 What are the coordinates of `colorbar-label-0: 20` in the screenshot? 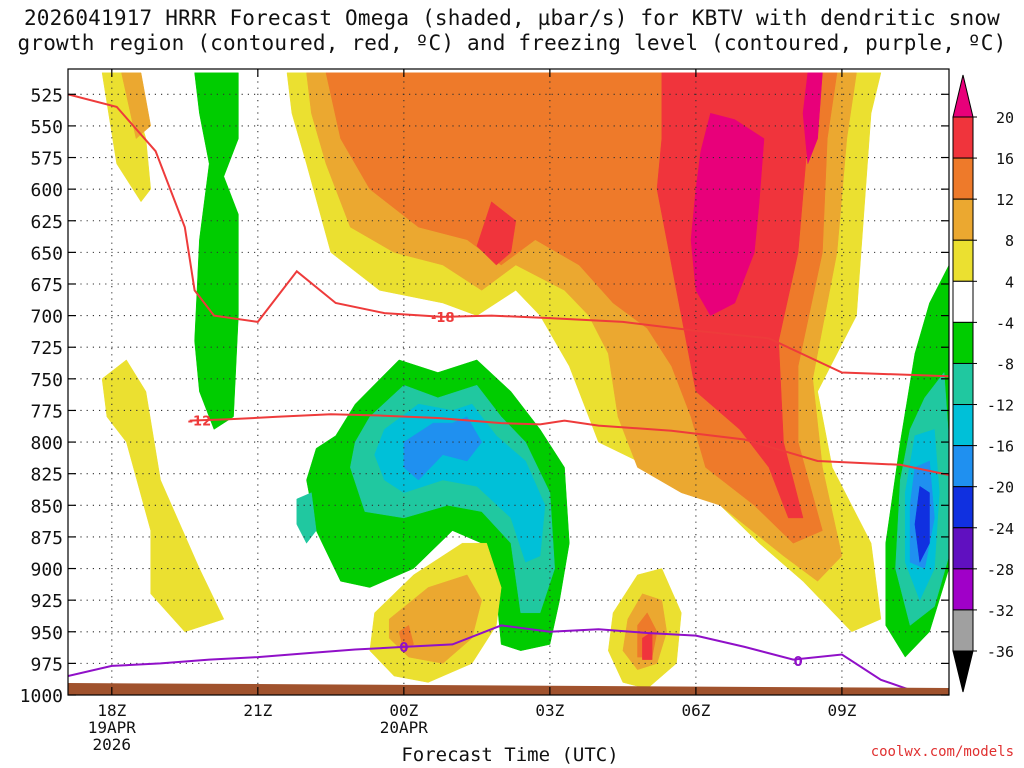 It's located at (1005, 118).